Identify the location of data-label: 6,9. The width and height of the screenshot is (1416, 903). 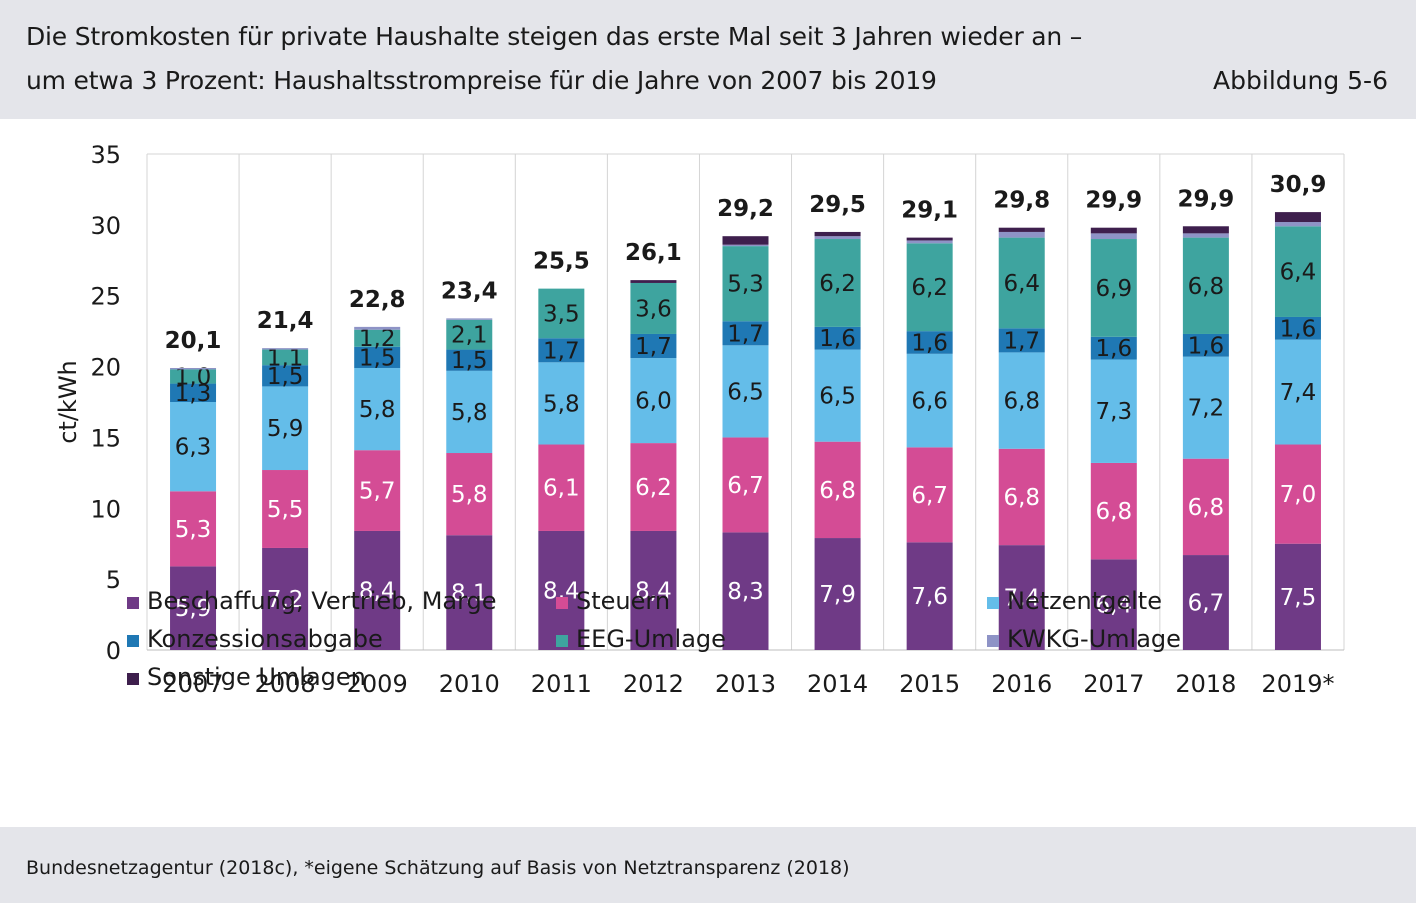
(1114, 289).